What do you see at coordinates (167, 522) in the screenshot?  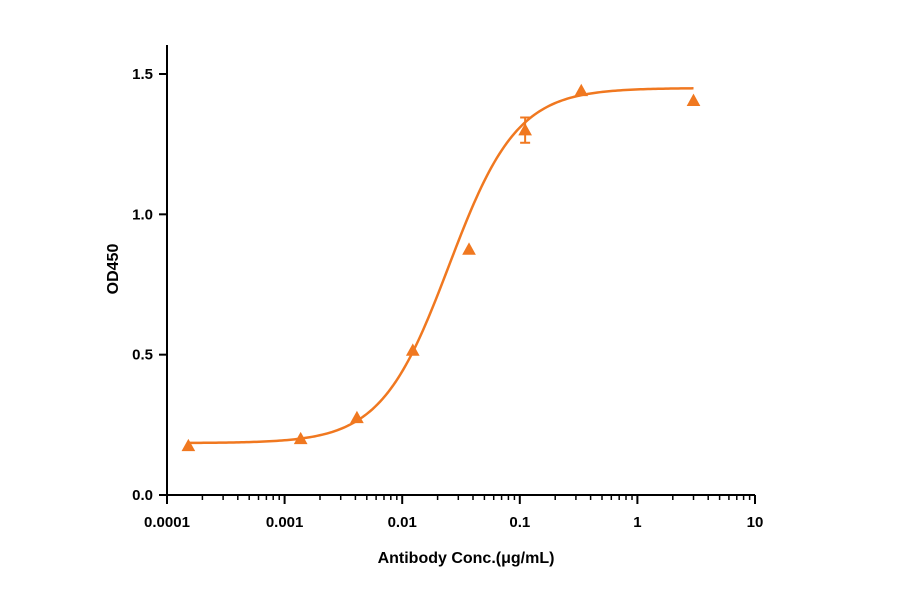 I see `x-tick-label: 0.0001` at bounding box center [167, 522].